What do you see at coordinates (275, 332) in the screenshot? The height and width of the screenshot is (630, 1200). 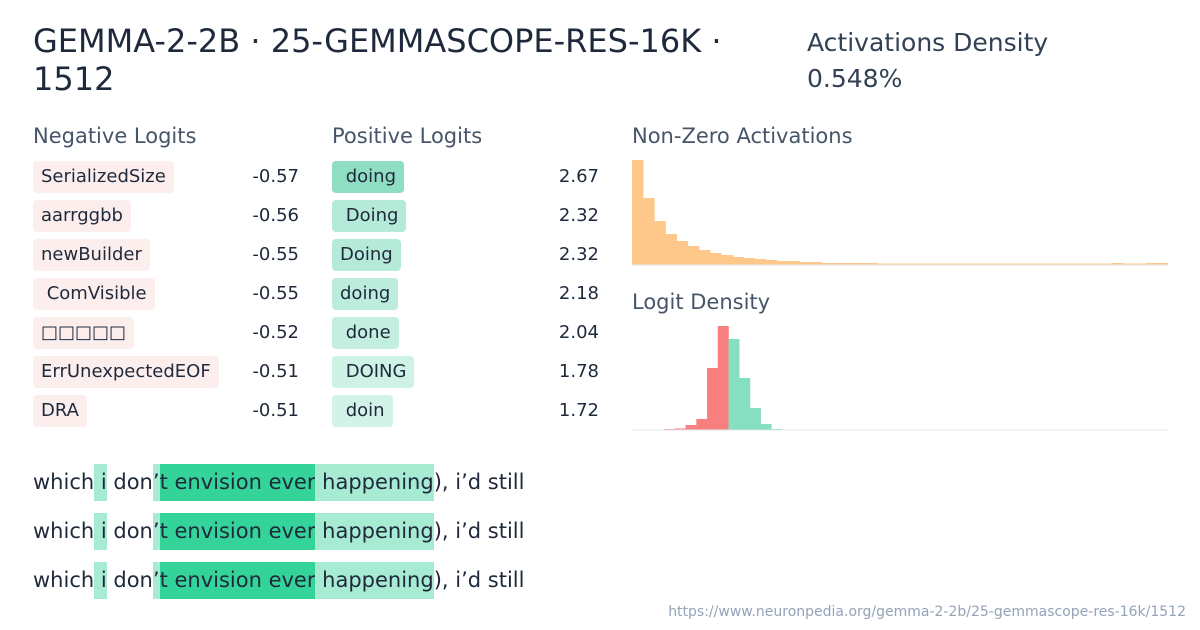 I see `negative-value: -0.52` at bounding box center [275, 332].